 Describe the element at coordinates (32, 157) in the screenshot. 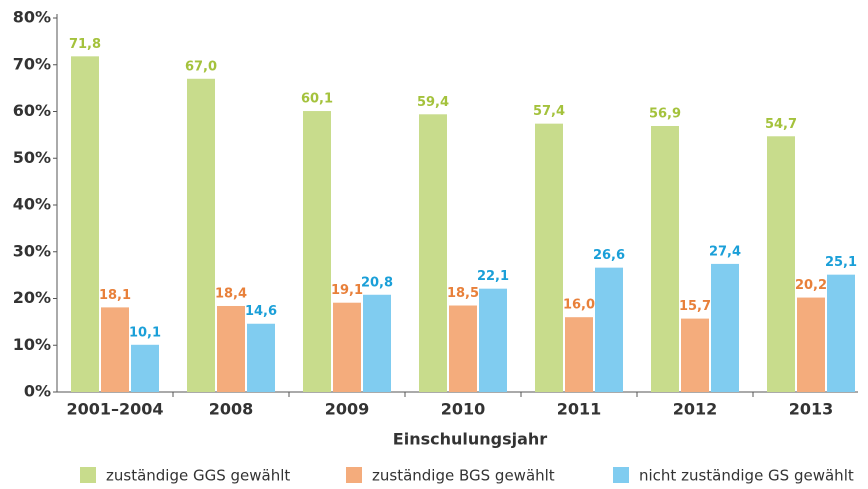

I see `y-tick-label: 50%` at that location.